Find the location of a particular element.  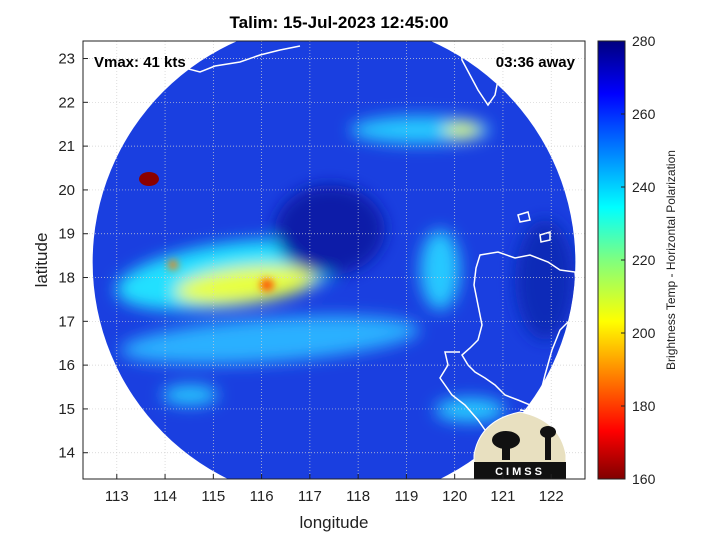

x-tick-label: 117 is located at coordinates (310, 496).